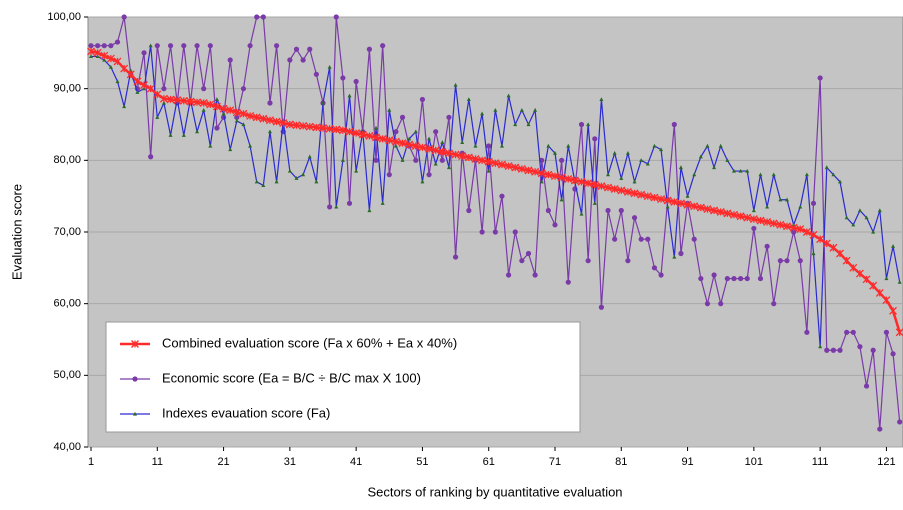 The image size is (903, 510). Describe the element at coordinates (67, 375) in the screenshot. I see `y-tick-label: 50,00` at that location.